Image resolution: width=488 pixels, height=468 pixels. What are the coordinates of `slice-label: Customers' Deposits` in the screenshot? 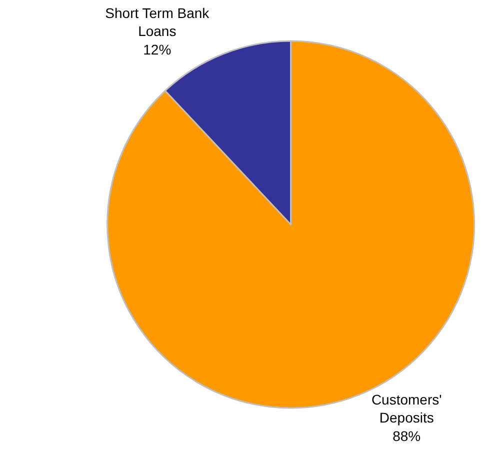 It's located at (406, 409).